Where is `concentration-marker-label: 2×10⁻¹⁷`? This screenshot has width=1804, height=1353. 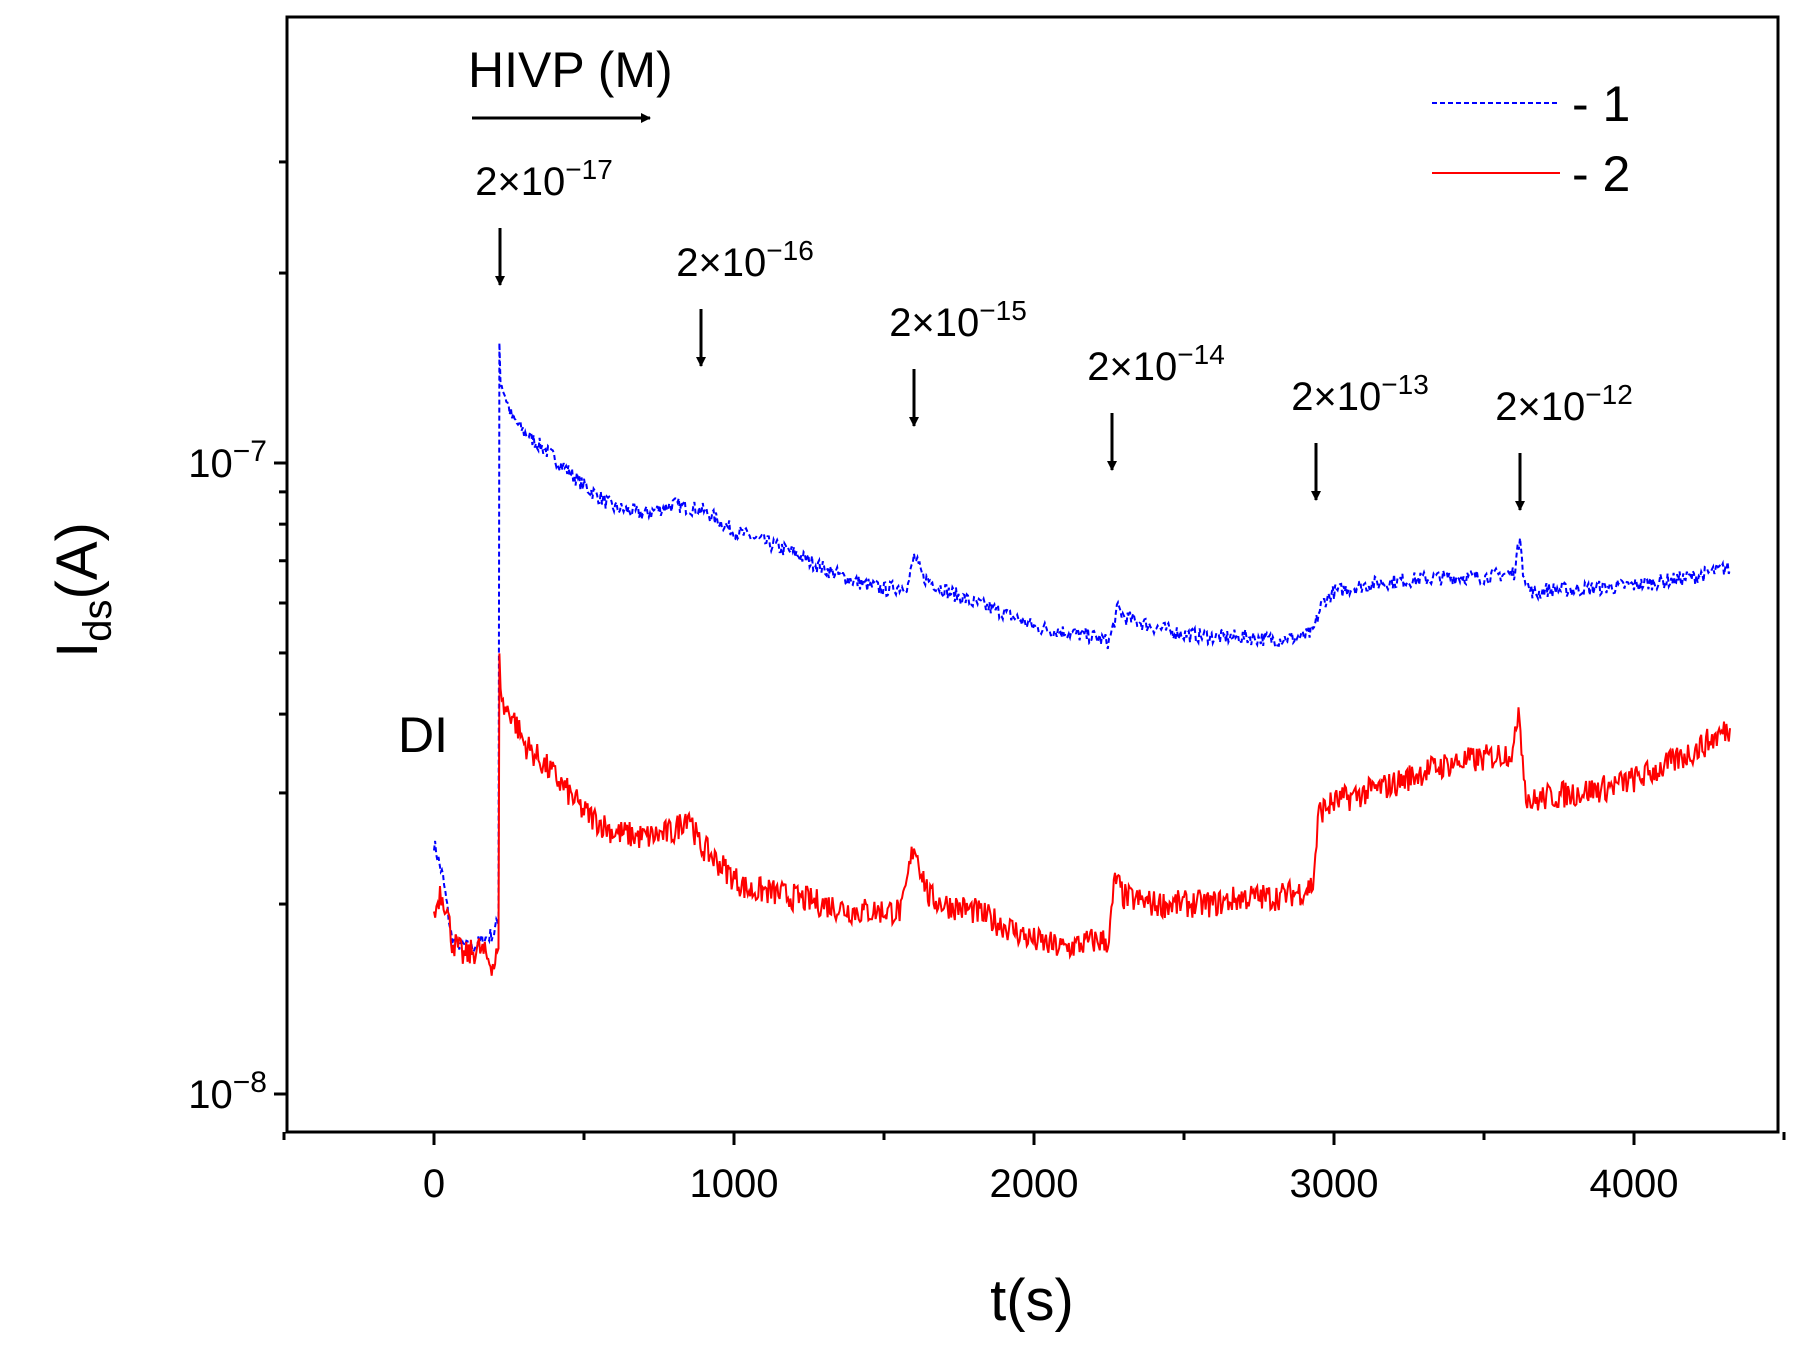 concentration-marker-label: 2×10⁻¹⁷ is located at coordinates (544, 179).